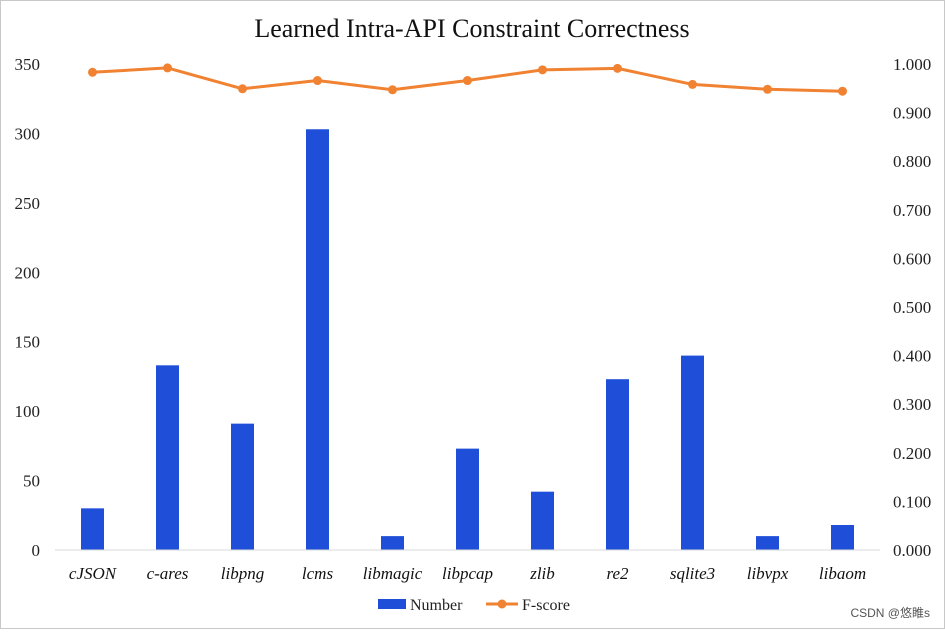 This screenshot has width=945, height=634. What do you see at coordinates (768, 573) in the screenshot?
I see `category-label: libvpx` at bounding box center [768, 573].